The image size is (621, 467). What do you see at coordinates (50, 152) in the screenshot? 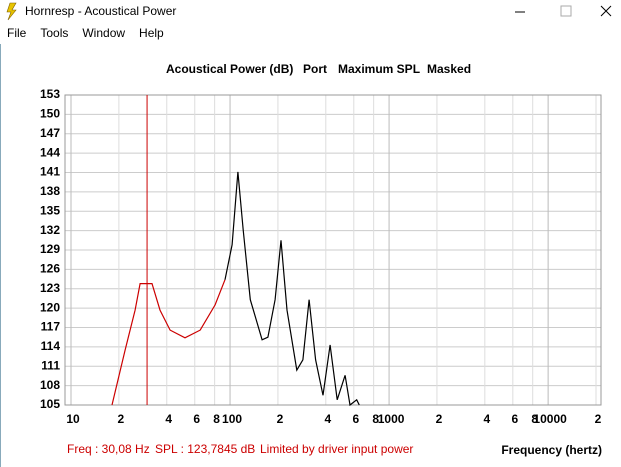
I see `y-tick-label: 144` at bounding box center [50, 152].